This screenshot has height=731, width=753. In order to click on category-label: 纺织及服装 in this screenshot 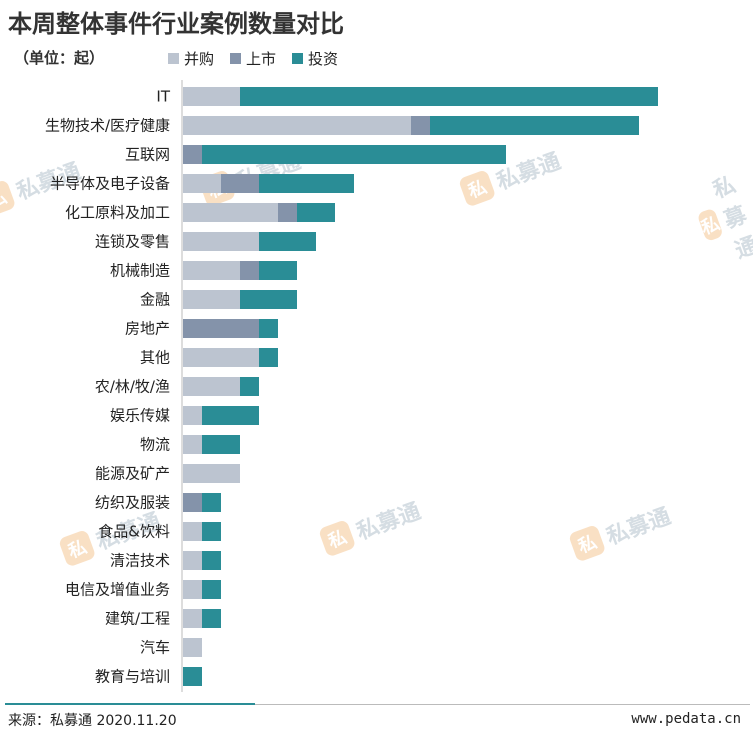, I will do `click(132, 503)`.